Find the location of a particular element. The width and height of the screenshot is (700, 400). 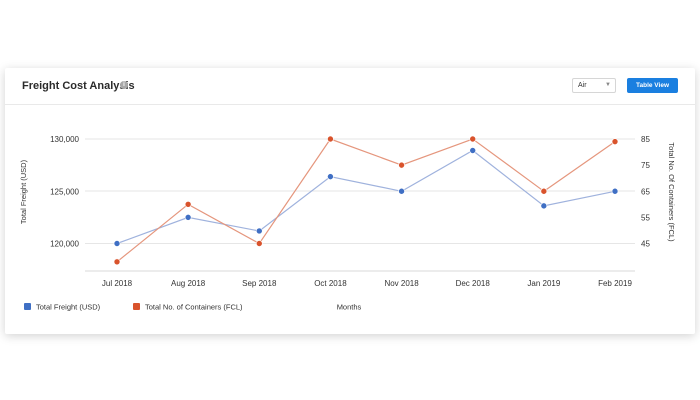

legend-swatch-containers is located at coordinates (136, 306).